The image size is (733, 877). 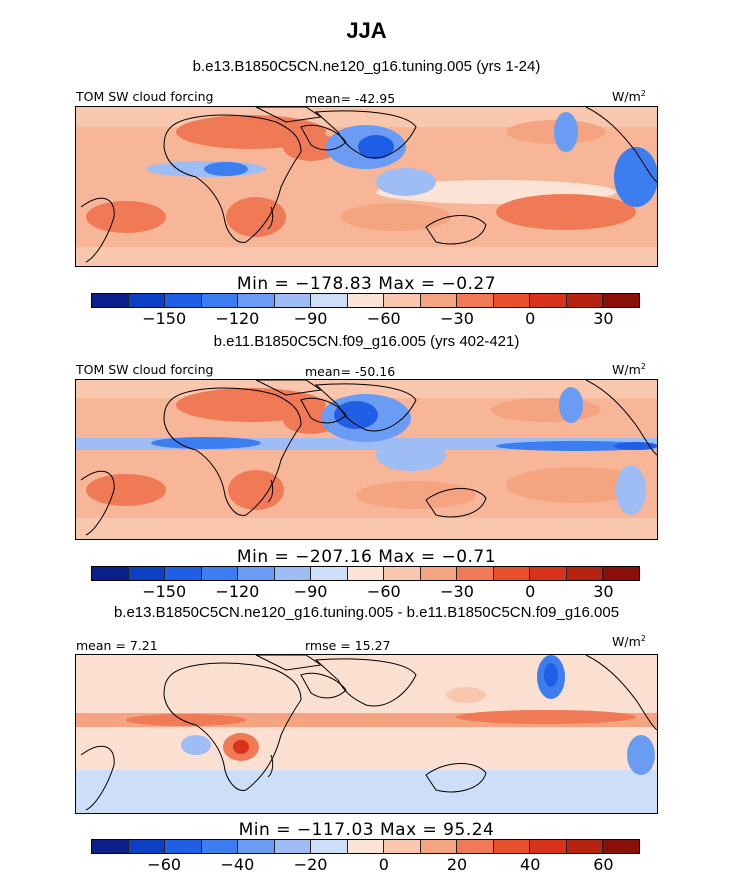 I want to click on colorbar-tick-label: −30, so click(x=457, y=591).